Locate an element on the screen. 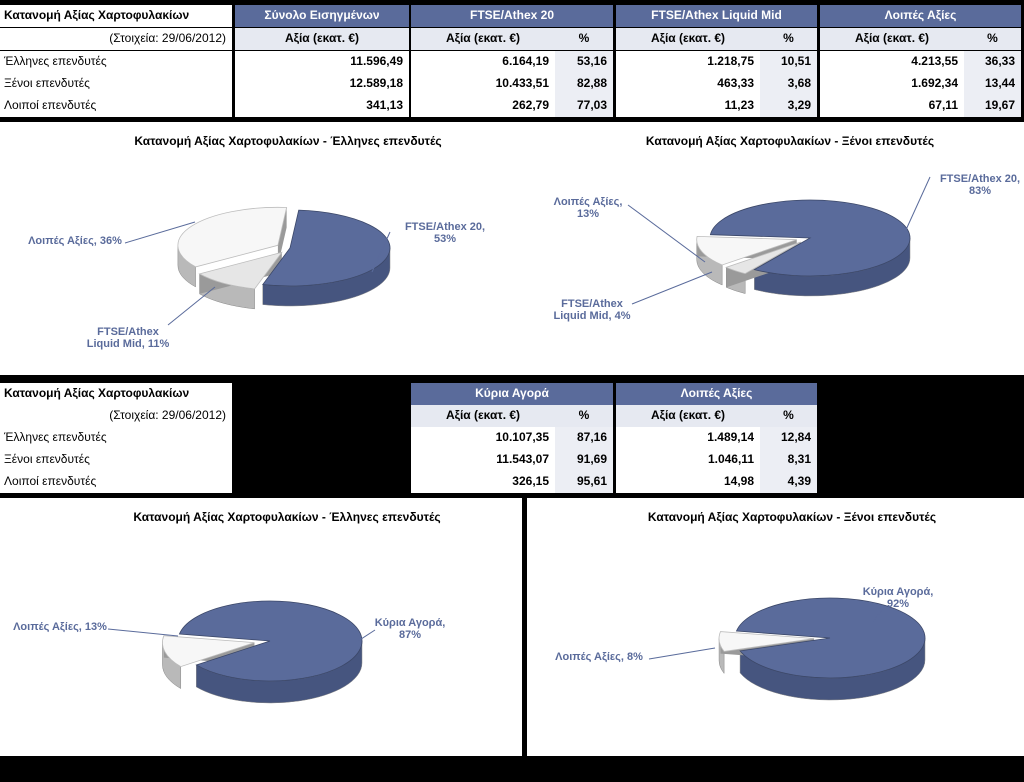 This screenshot has height=782, width=1024. slice-label: Κύρια Αγορά, 87% is located at coordinates (410, 629).